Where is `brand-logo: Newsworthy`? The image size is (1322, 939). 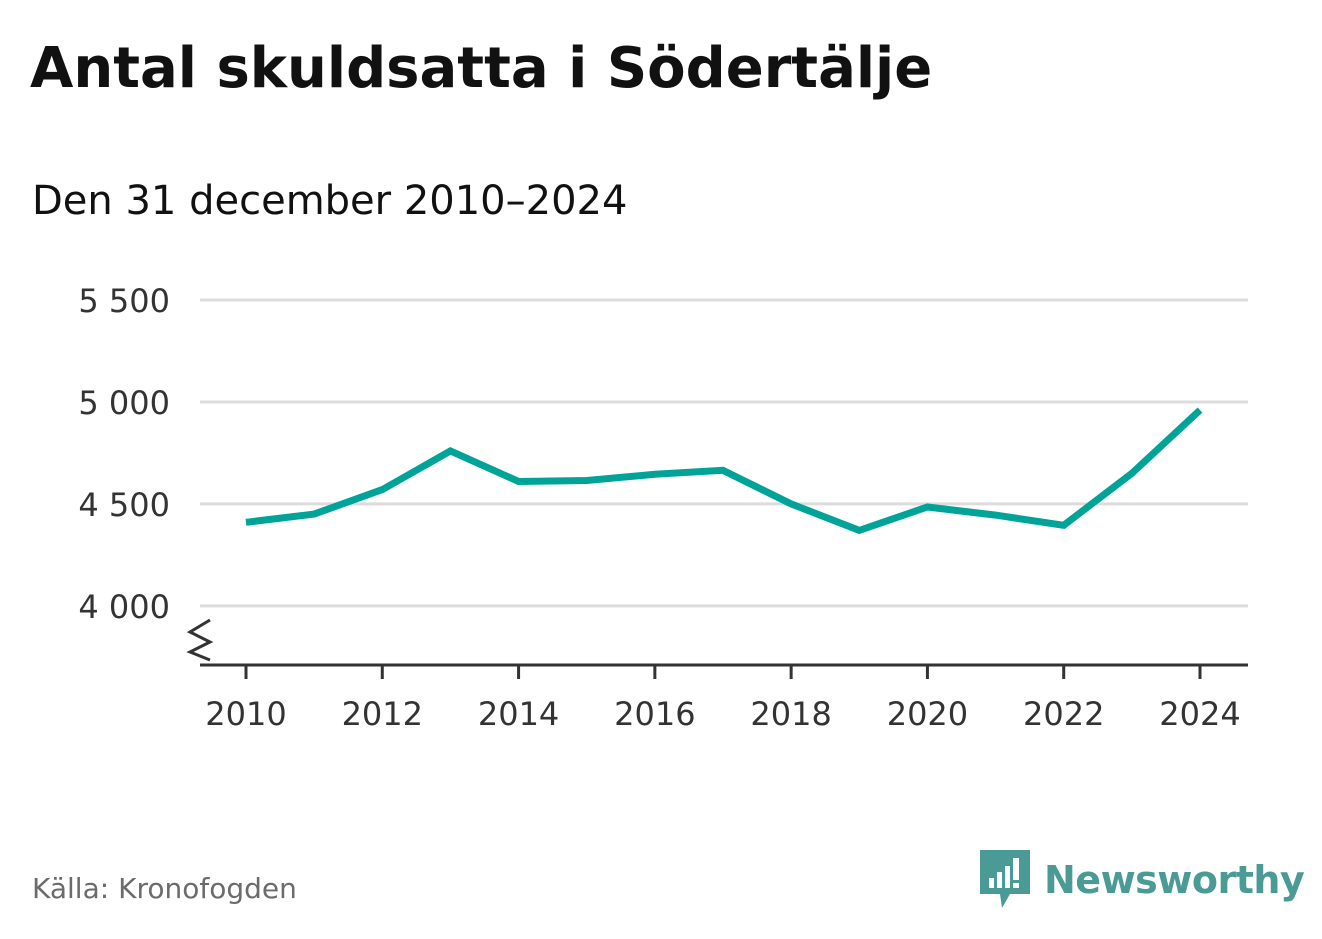
brand-logo: Newsworthy is located at coordinates (1142, 880).